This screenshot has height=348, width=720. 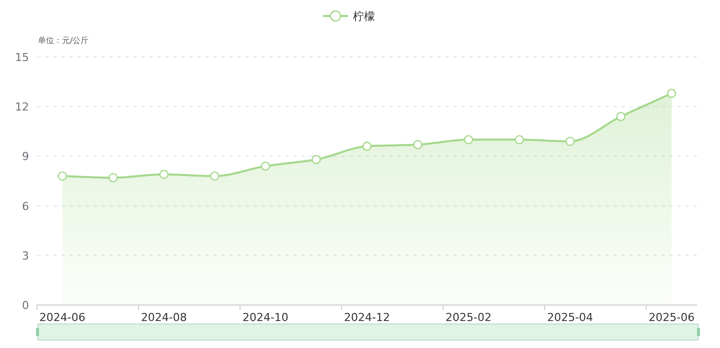 What do you see at coordinates (25, 255) in the screenshot?
I see `y-tick-label: 3` at bounding box center [25, 255].